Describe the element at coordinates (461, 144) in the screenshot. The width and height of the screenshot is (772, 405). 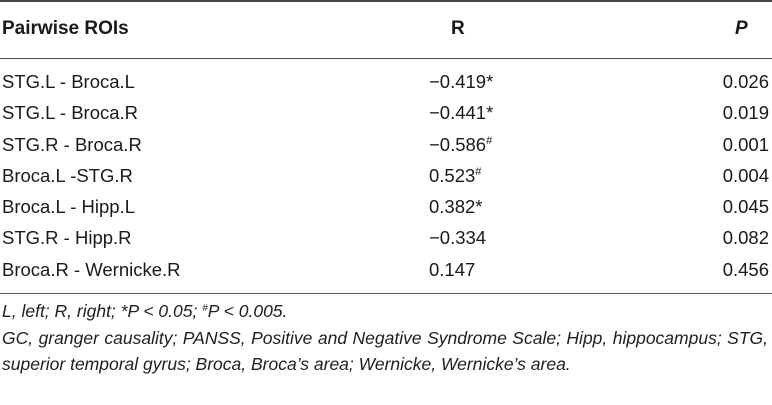
I see `r-cell: −0.586#` at that location.